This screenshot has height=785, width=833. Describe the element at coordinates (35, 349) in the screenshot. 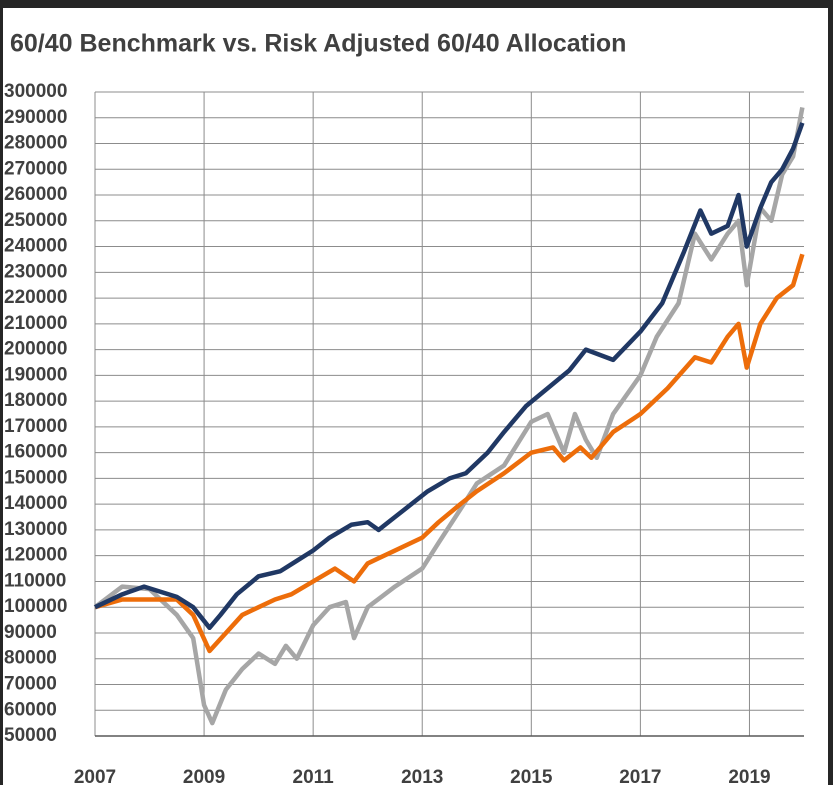

I see `y-tick-label: 200000` at that location.